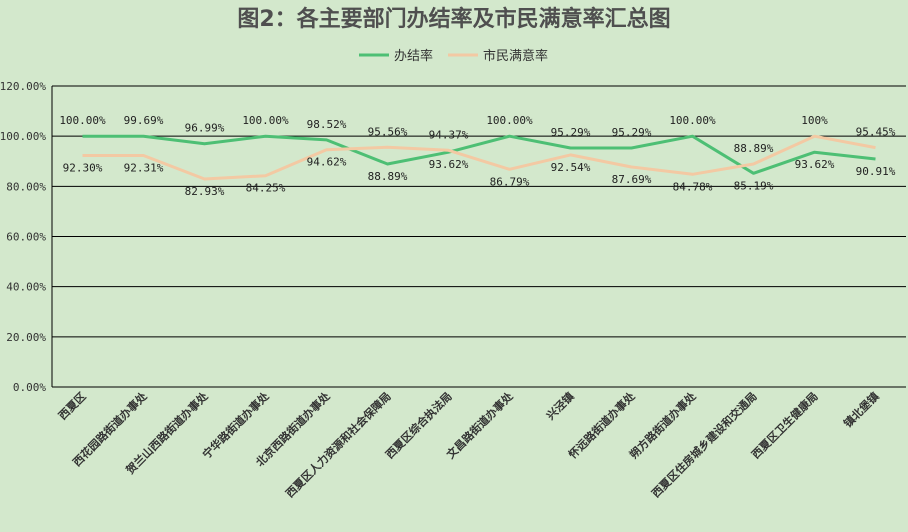  What do you see at coordinates (571, 167) in the screenshot?
I see `data-label-satisfaction: 92.54%` at bounding box center [571, 167].